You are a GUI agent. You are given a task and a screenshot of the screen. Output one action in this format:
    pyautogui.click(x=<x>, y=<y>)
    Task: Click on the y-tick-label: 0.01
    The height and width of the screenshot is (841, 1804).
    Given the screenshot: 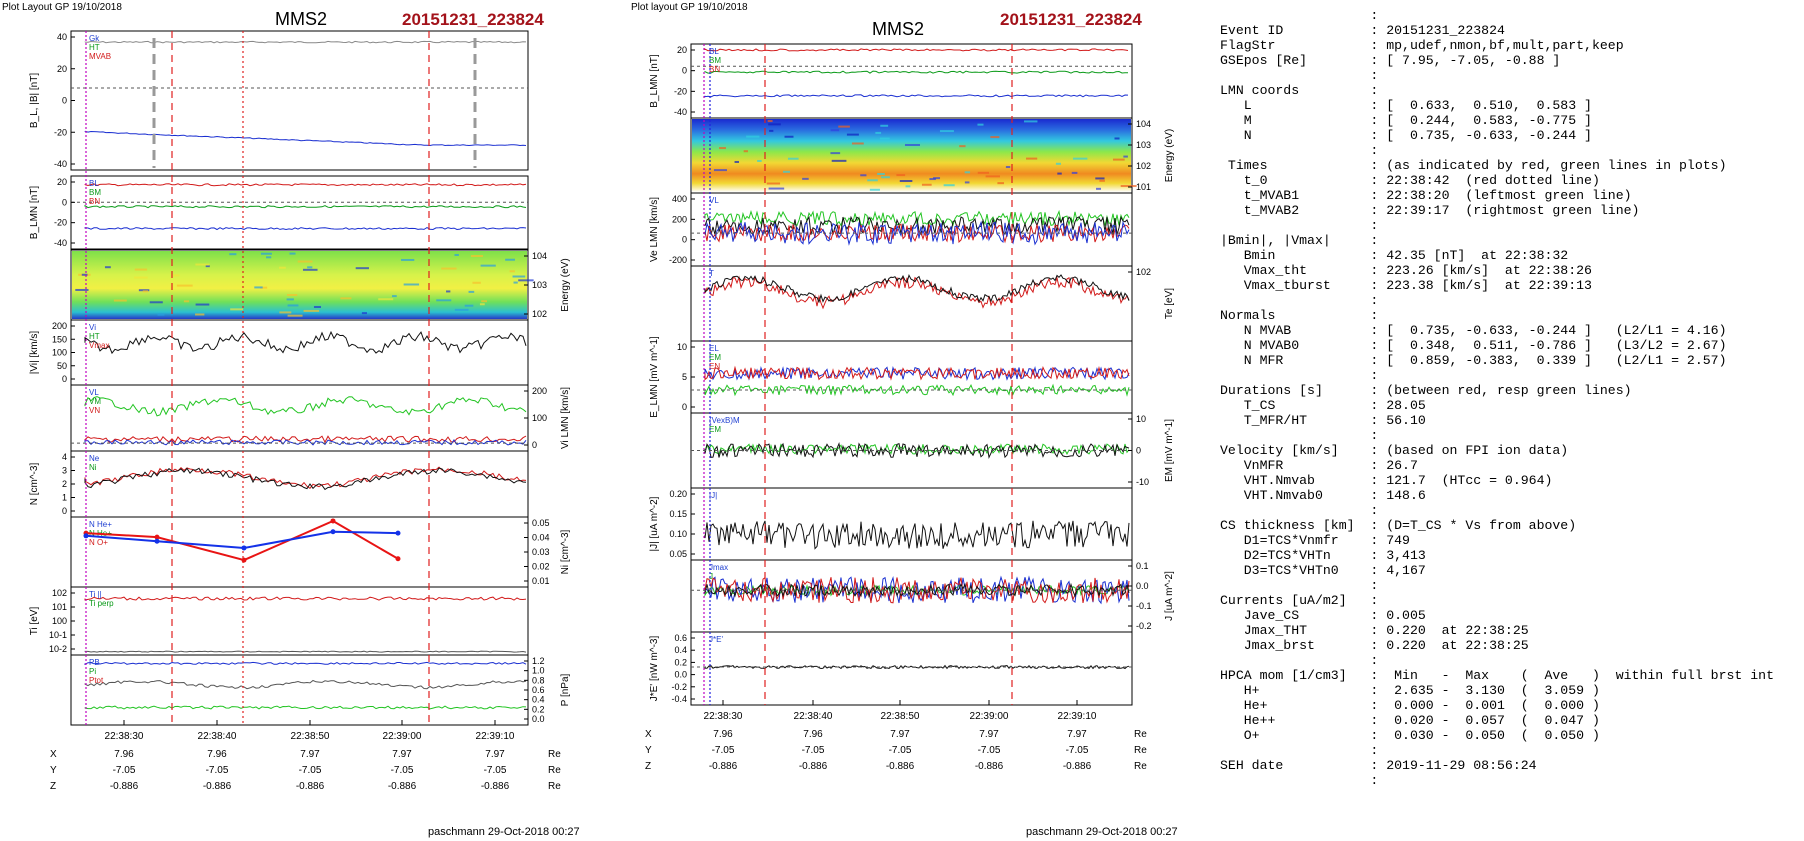 What is the action you would take?
    pyautogui.click(x=541, y=581)
    